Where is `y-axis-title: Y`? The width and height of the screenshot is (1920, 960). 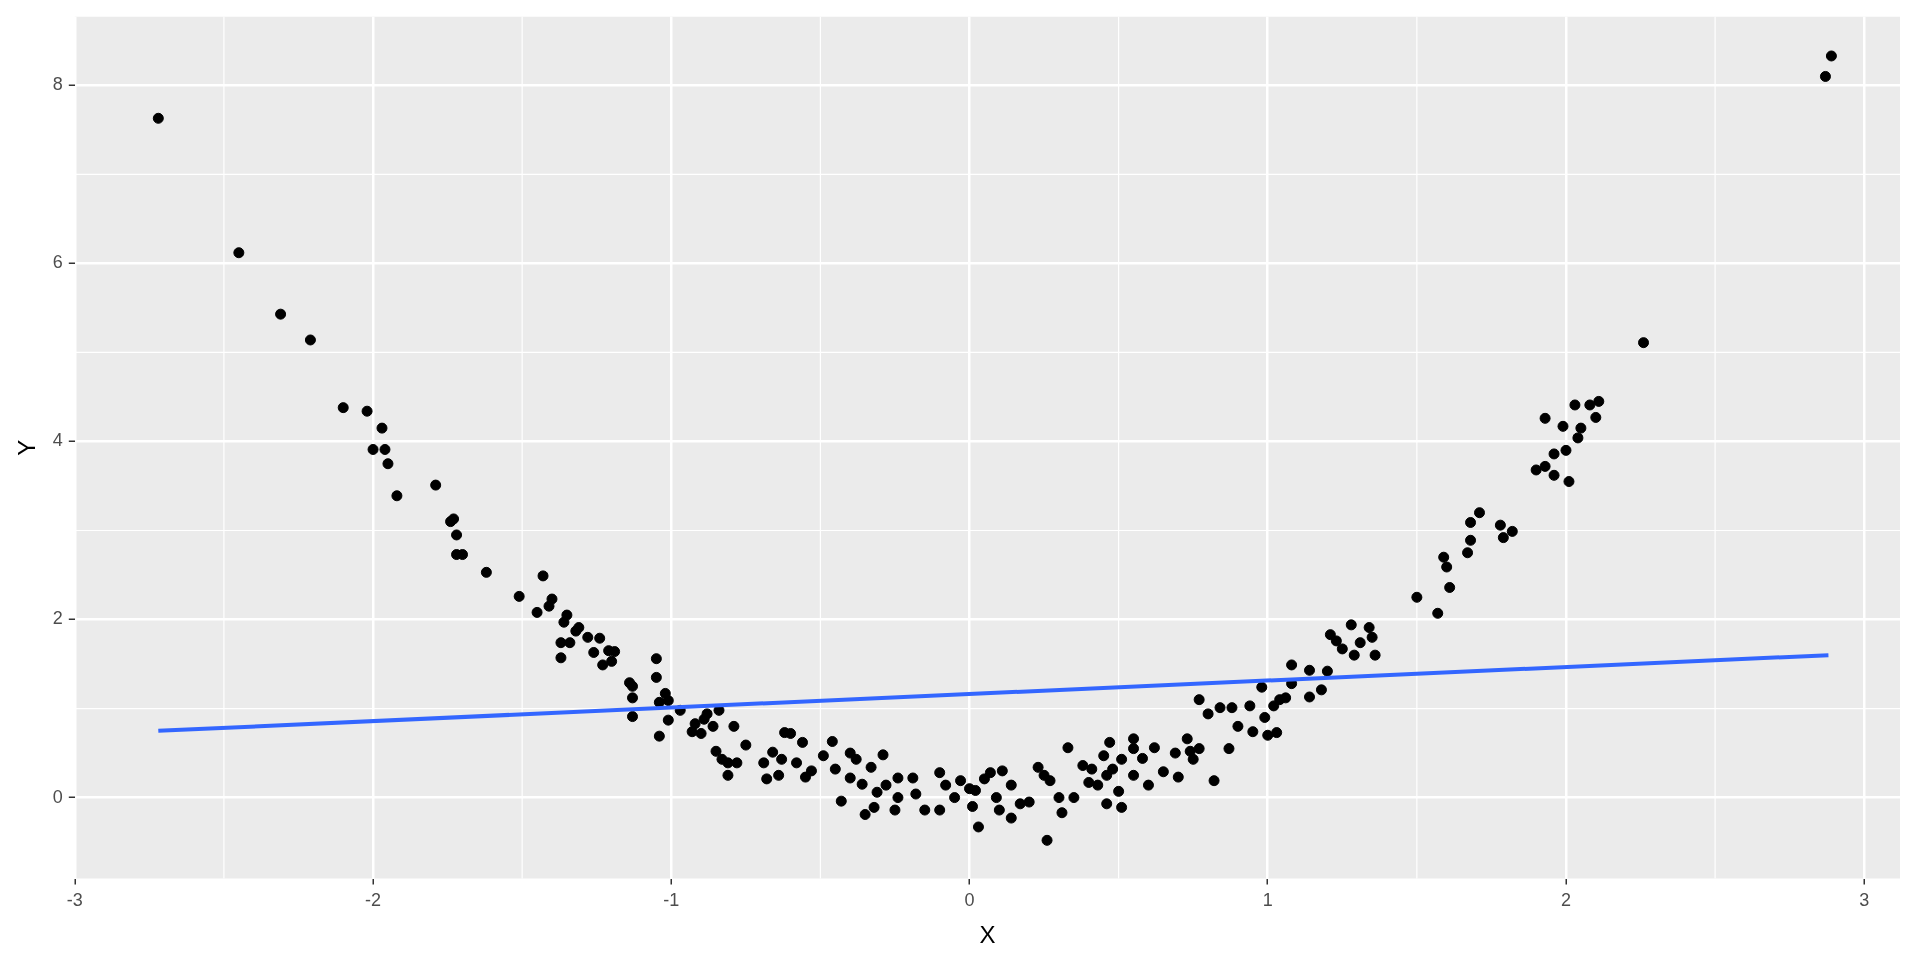 y-axis-title: Y is located at coordinates (27, 447).